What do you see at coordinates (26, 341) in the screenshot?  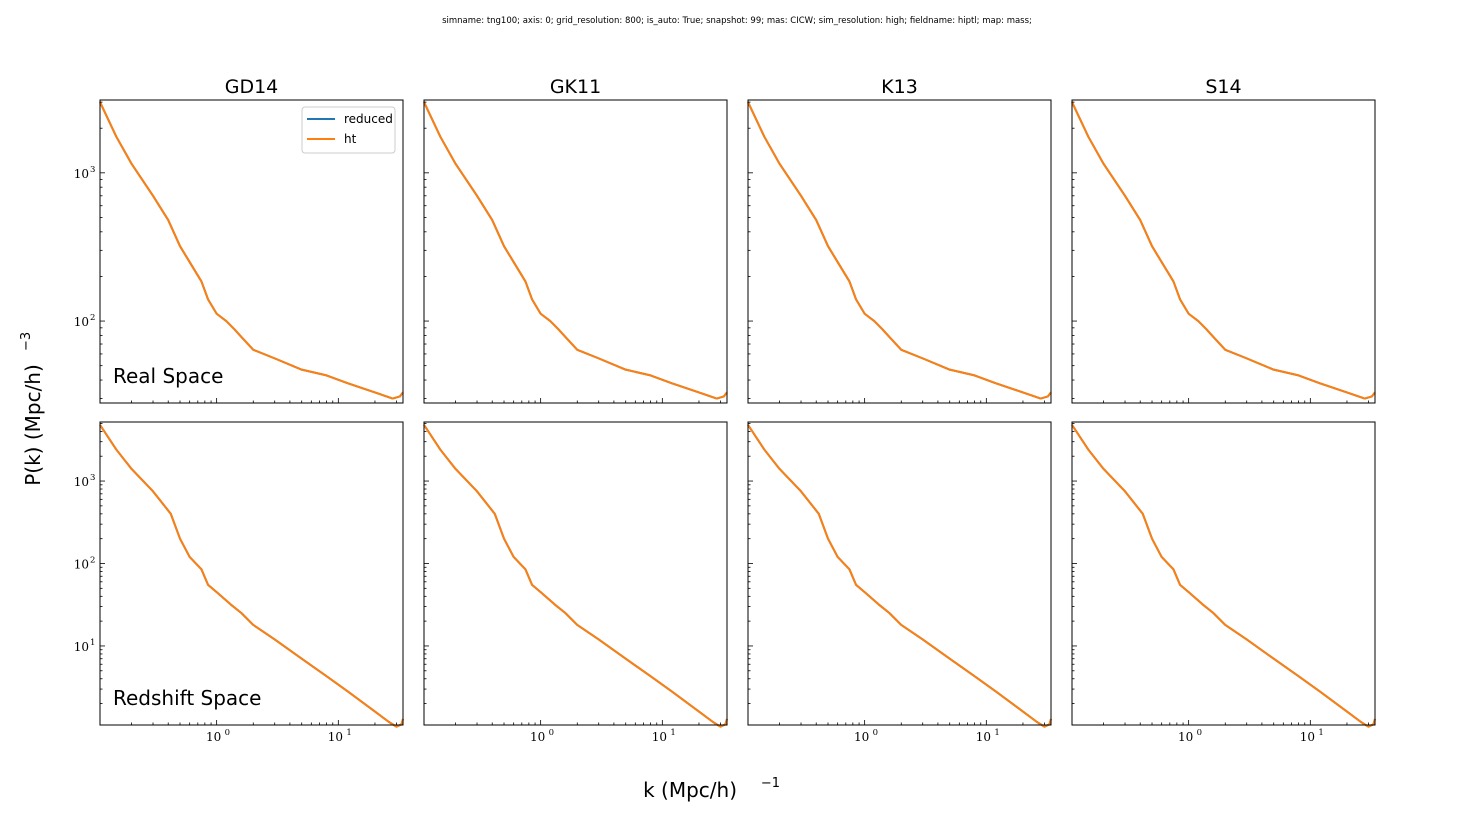 I see `y-axis-label-exponent: −3` at bounding box center [26, 341].